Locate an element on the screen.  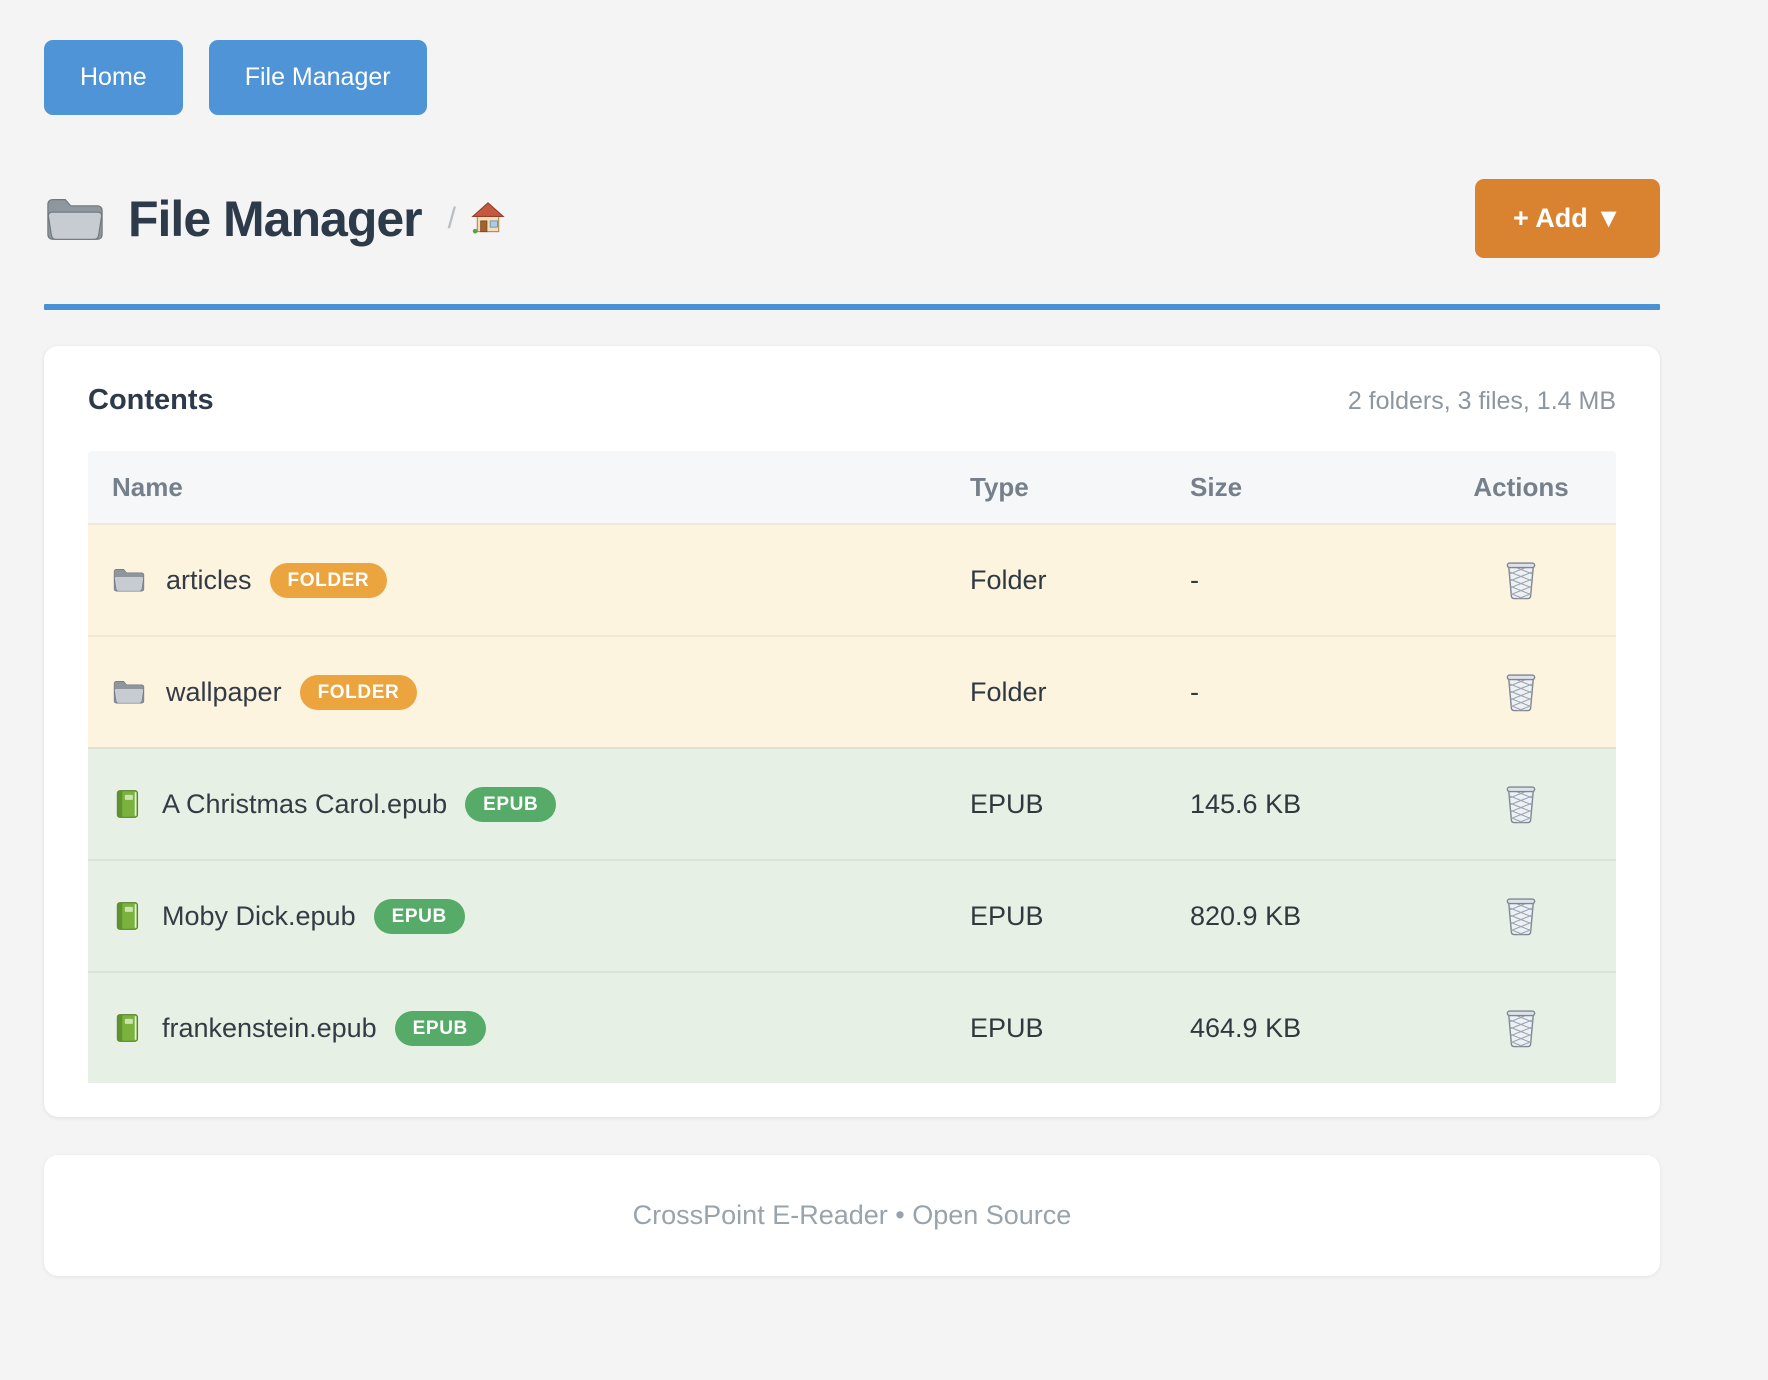
breadcrumb-home-link is located at coordinates (488, 218).